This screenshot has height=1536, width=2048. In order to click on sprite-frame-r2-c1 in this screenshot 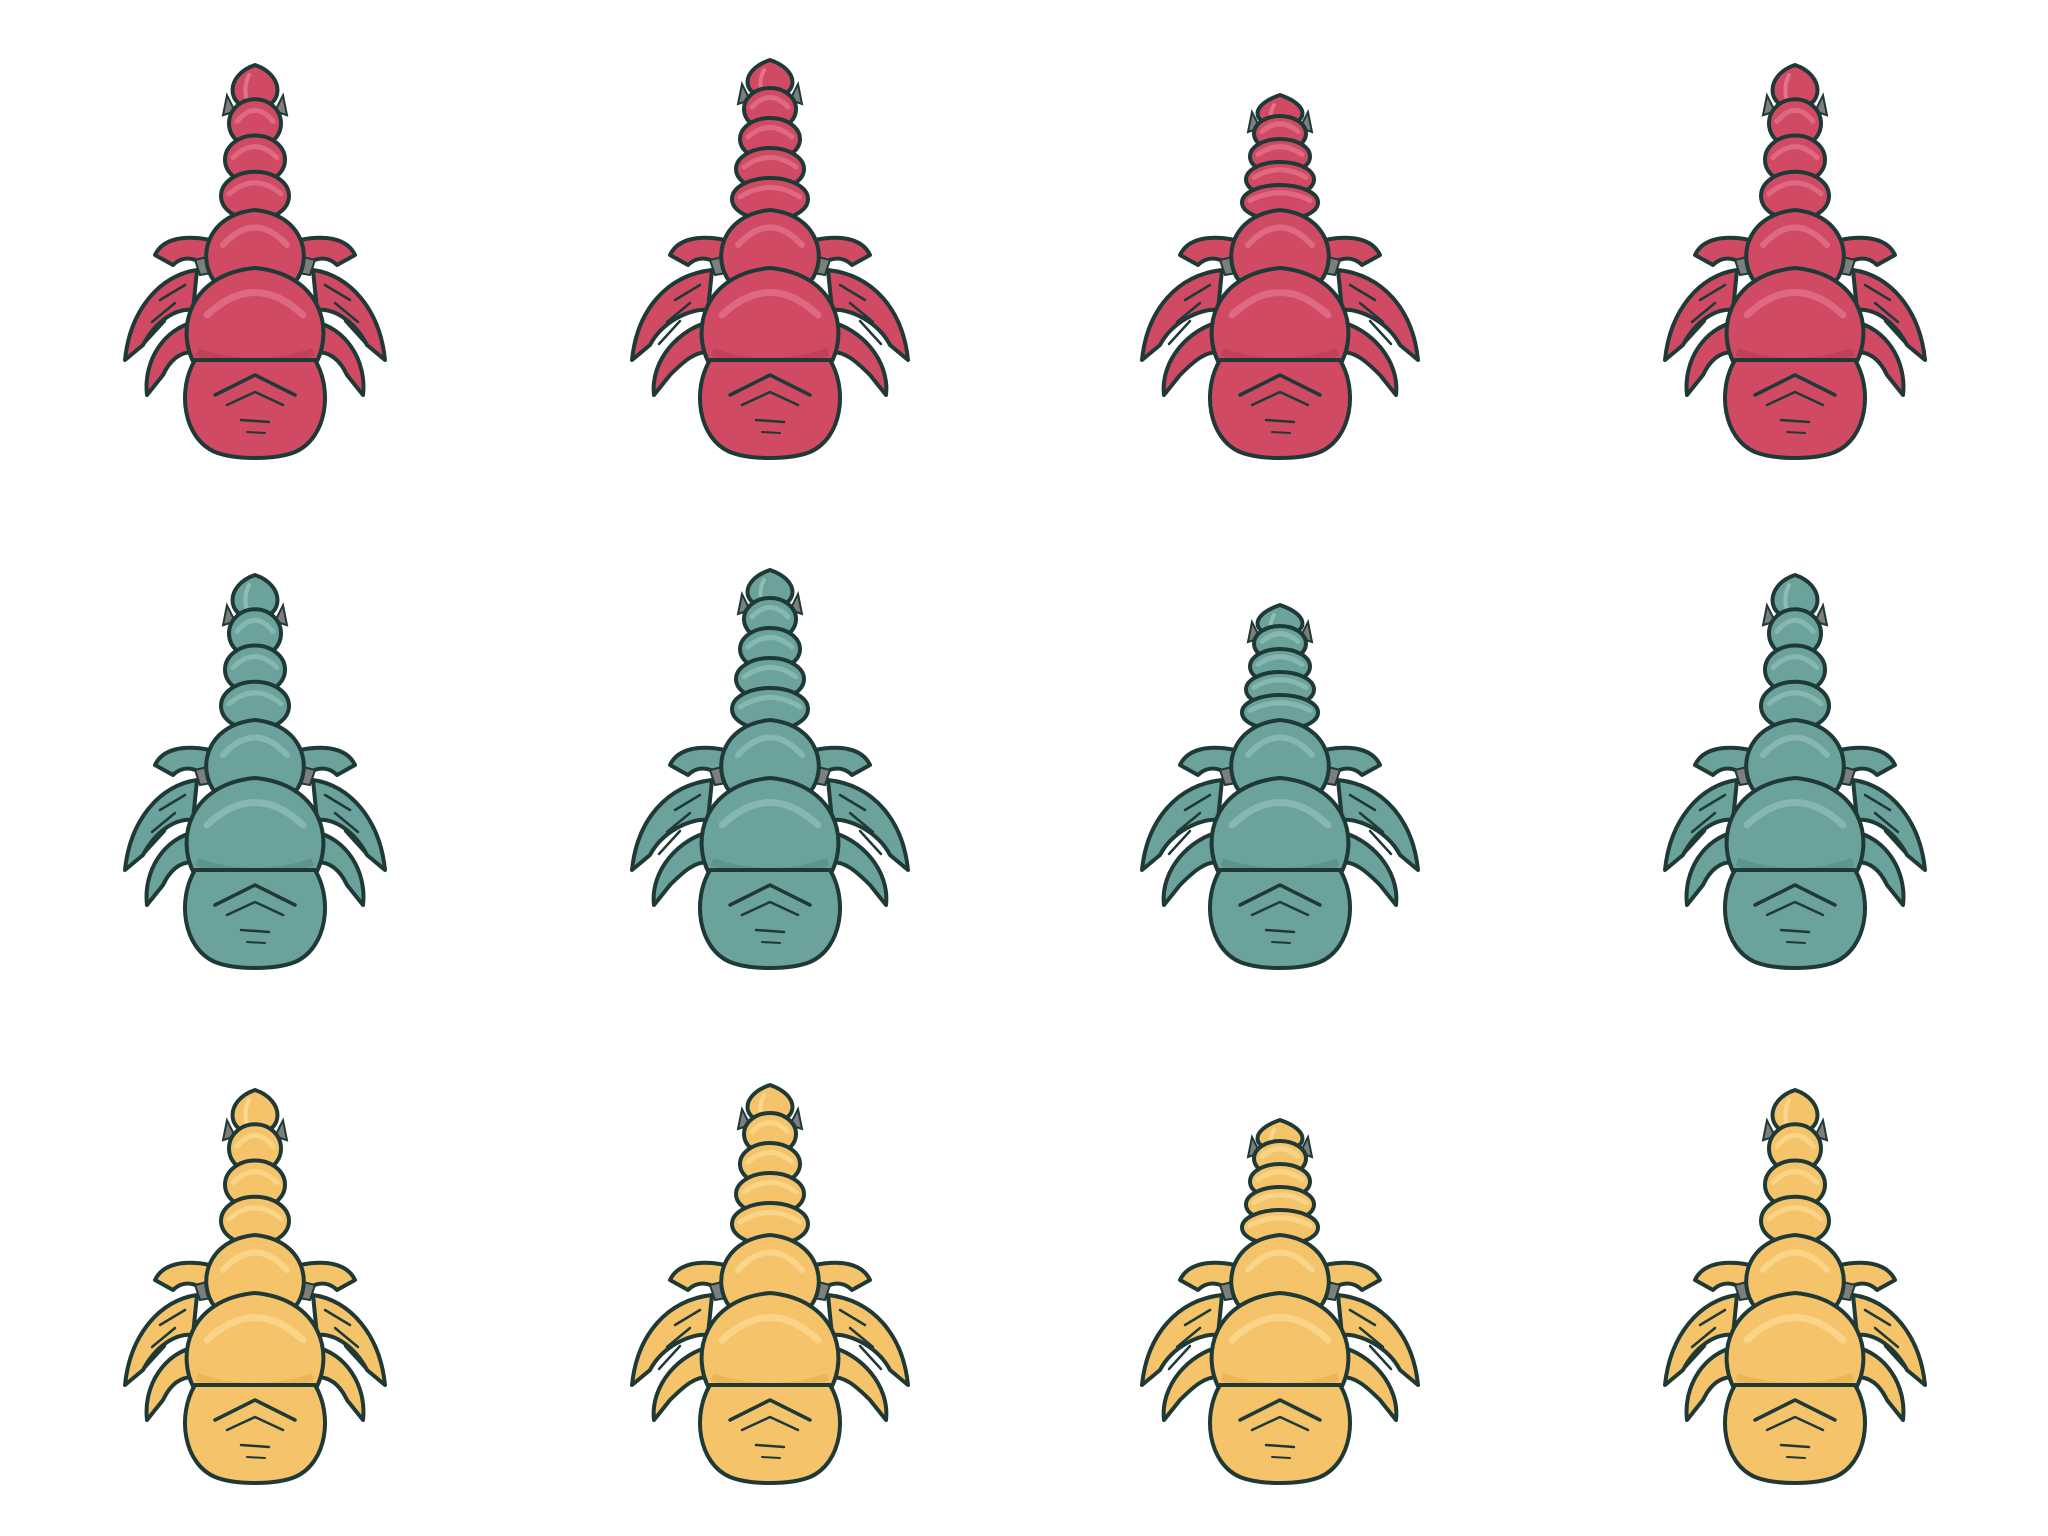, I will do `click(255, 771)`.